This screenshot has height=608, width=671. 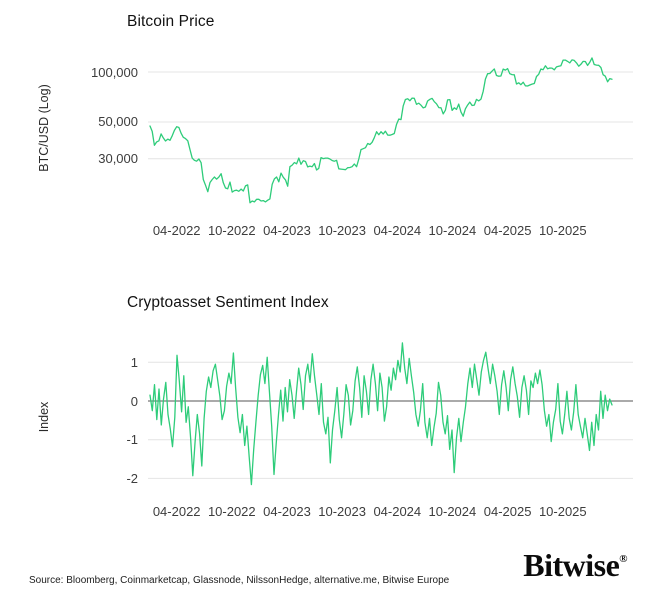 What do you see at coordinates (134, 401) in the screenshot?
I see `y-tick-label: 0` at bounding box center [134, 401].